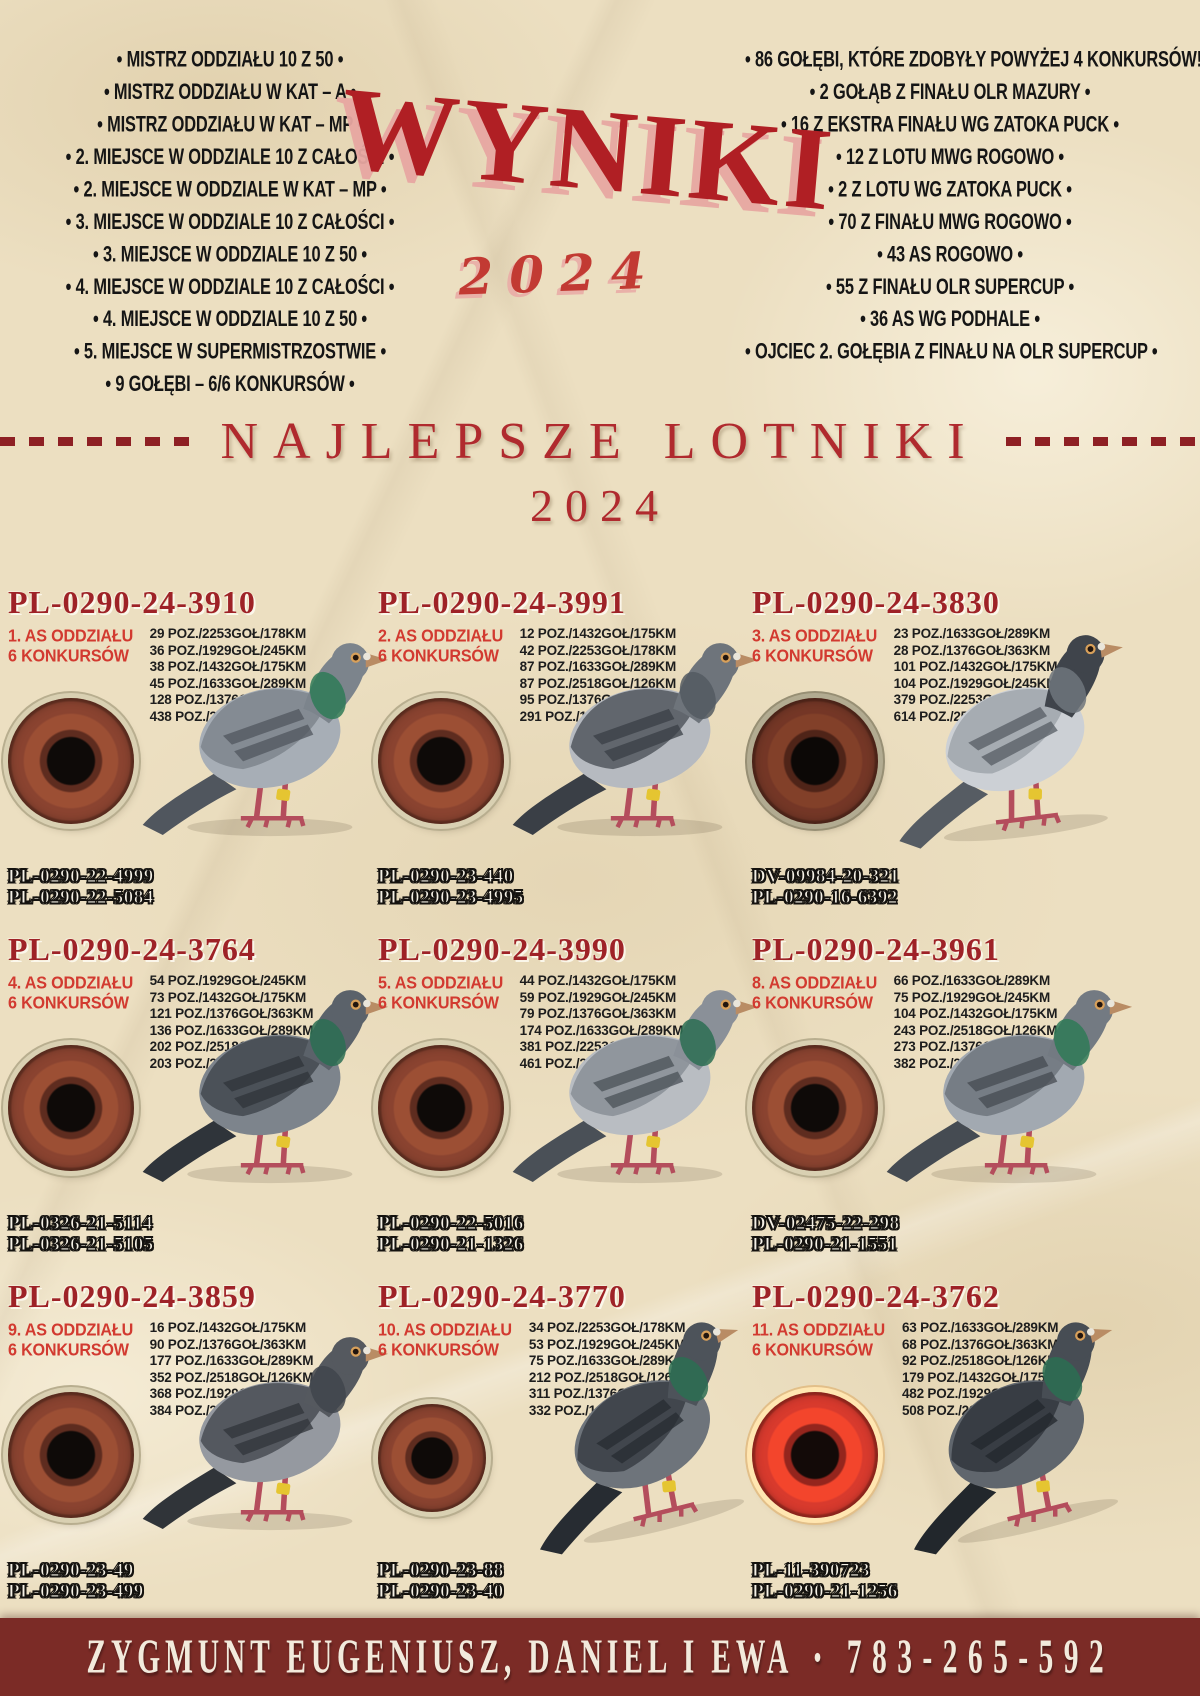 The width and height of the screenshot is (1200, 1696). I want to click on achievement-line: • 16 Z EKSTRA FINAŁU WG ZATOKA PUCK •, so click(950, 124).